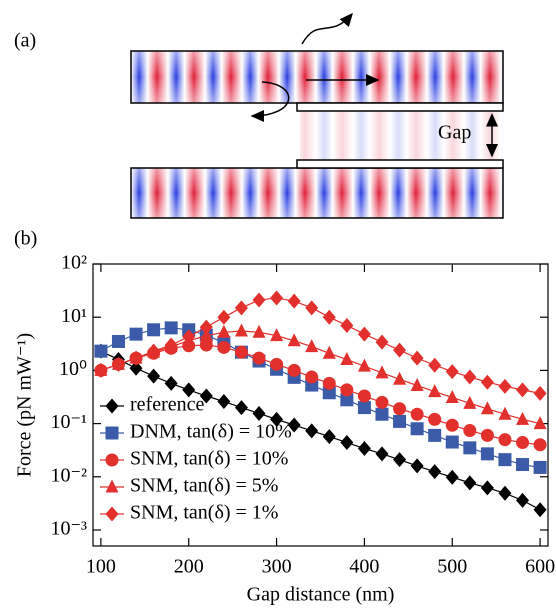 The width and height of the screenshot is (556, 608). I want to click on y-axis-label: Force (pN mW⁻¹), so click(25, 405).